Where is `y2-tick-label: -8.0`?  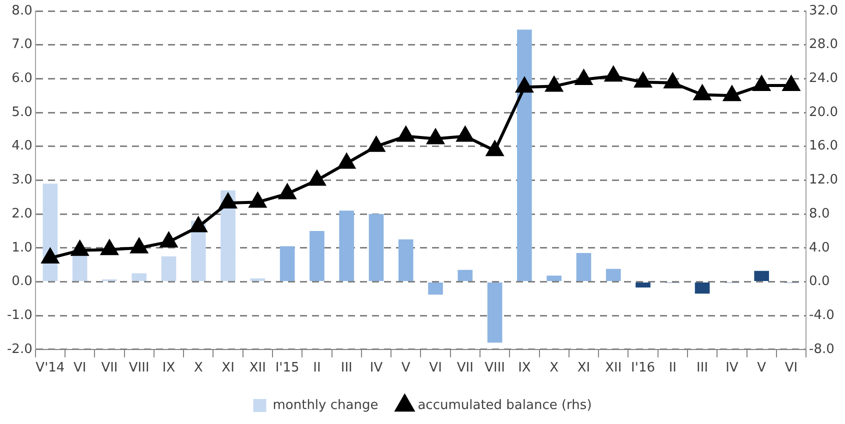 y2-tick-label: -8.0 is located at coordinates (821, 349).